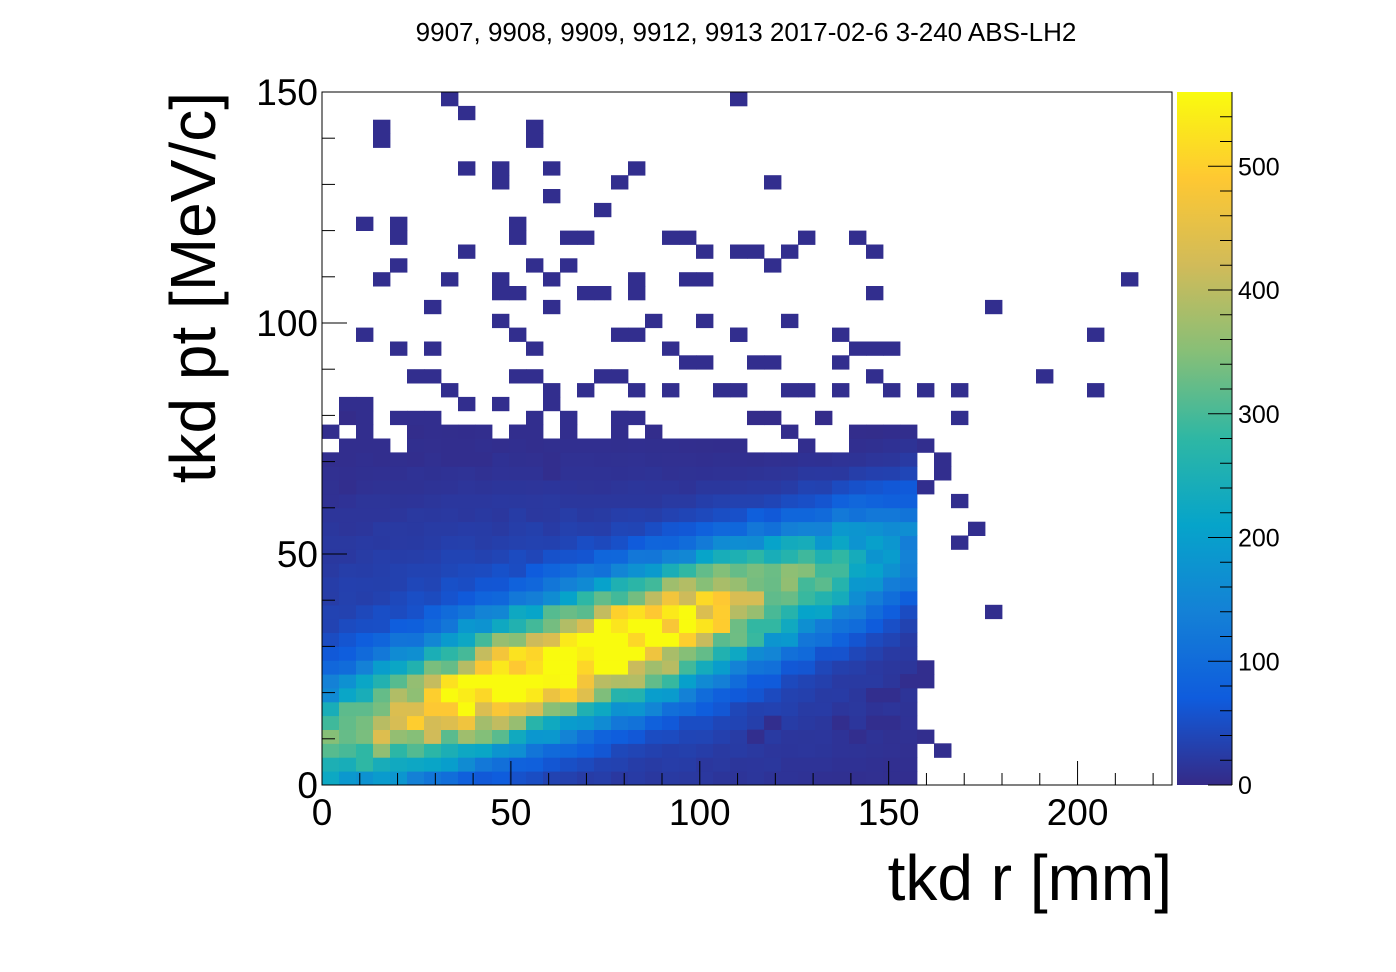 Image resolution: width=1396 pixels, height=972 pixels. What do you see at coordinates (1245, 786) in the screenshot?
I see `colorbar-tick-label: 0` at bounding box center [1245, 786].